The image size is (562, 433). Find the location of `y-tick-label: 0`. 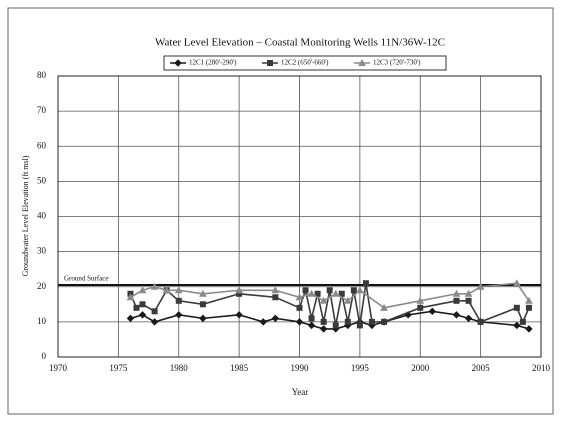

y-tick-label: 0 is located at coordinates (44, 356).